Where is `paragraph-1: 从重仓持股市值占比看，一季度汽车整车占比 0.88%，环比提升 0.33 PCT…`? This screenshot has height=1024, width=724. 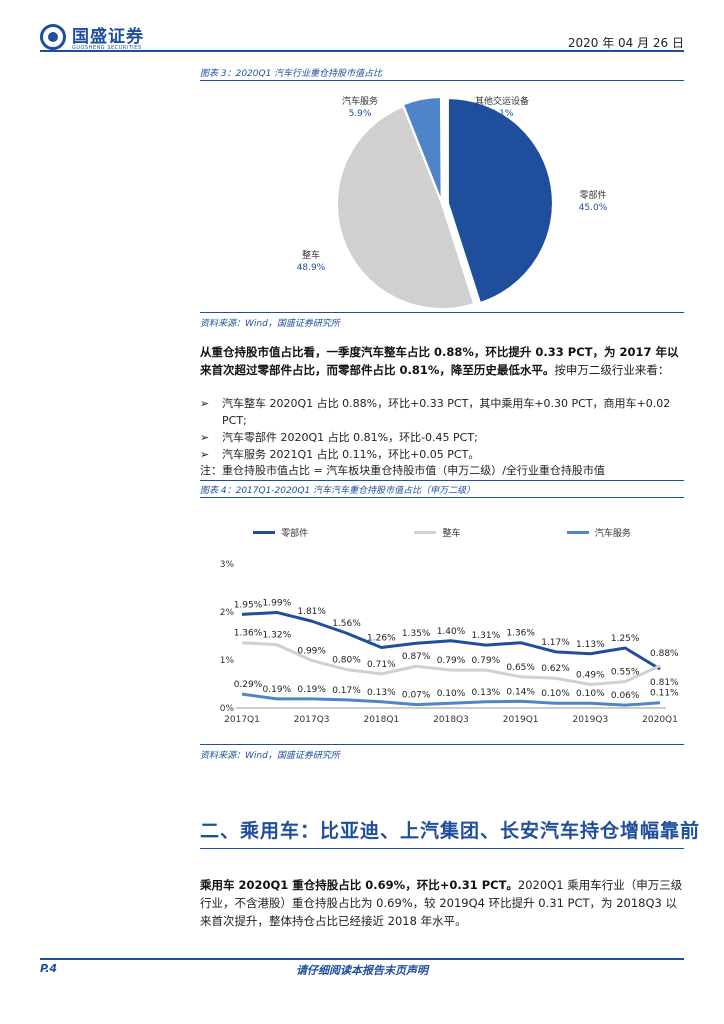 paragraph-1: 从重仓持股市值占比看，一季度汽车整车占比 0.88%，环比提升 0.33 PCT… is located at coordinates (442, 361).